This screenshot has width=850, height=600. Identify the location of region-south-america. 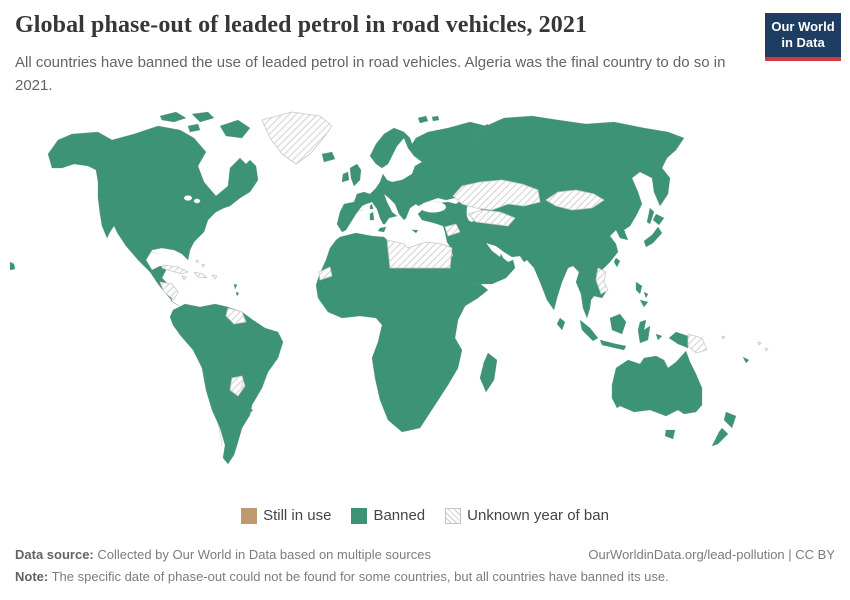
(226, 384).